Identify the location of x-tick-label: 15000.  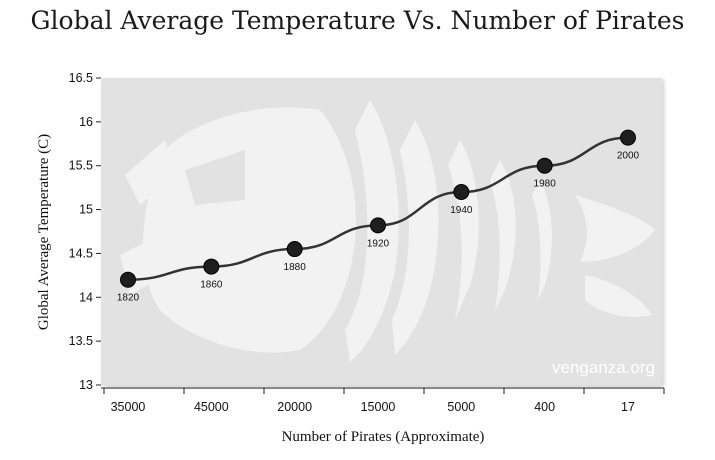
(378, 407).